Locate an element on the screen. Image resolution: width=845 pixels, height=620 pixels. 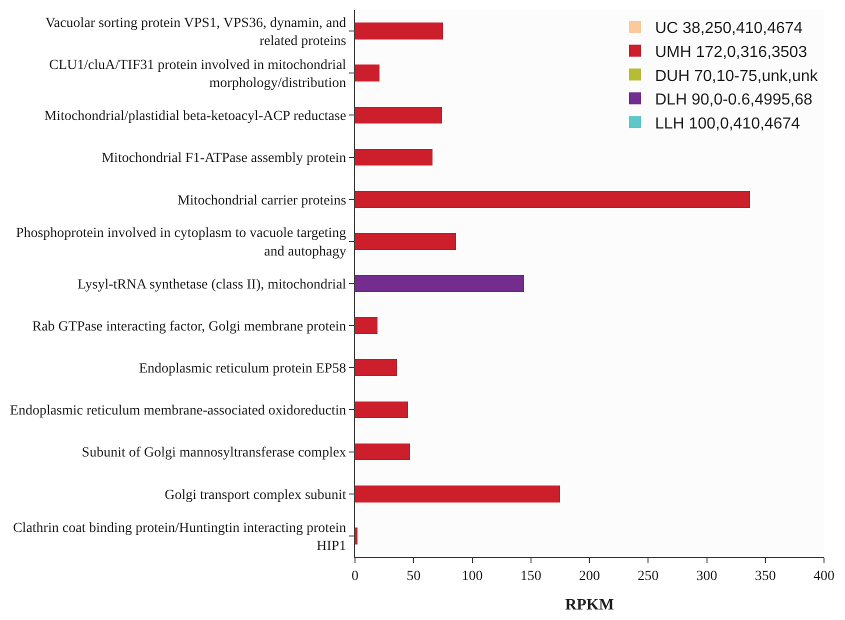
legend-label: UMH 172,0,316,3503 is located at coordinates (731, 52).